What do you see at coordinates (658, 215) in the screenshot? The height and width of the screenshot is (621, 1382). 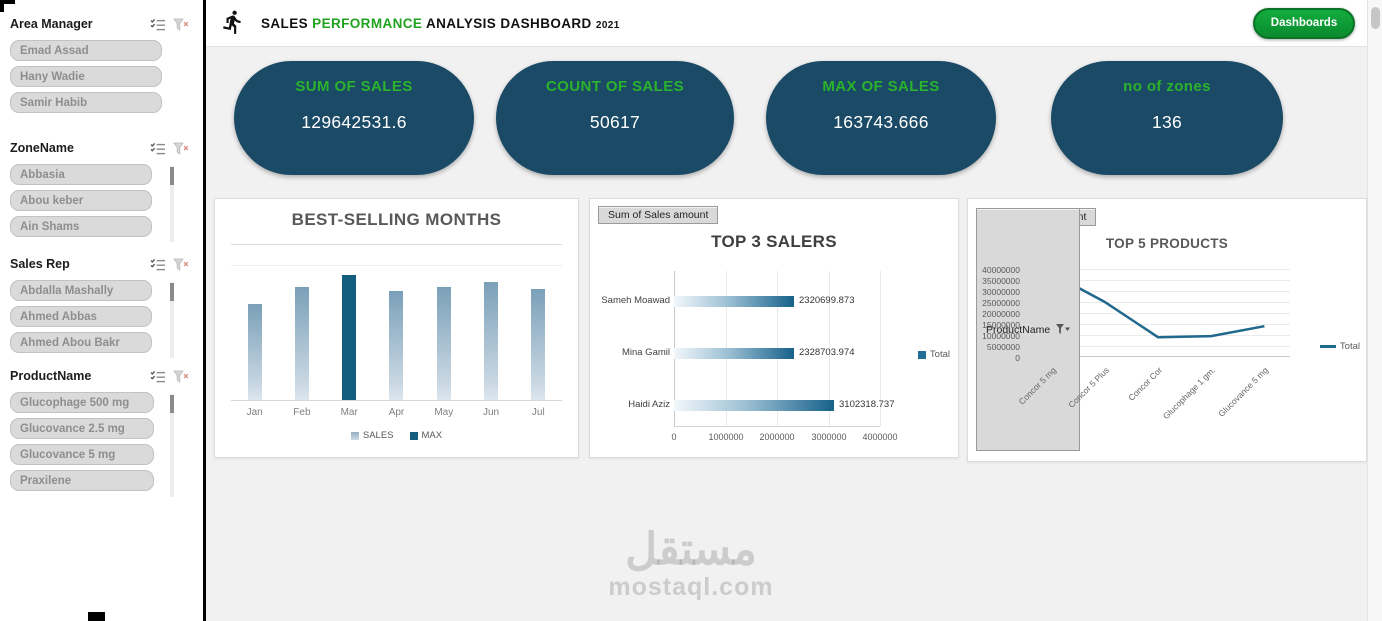 I see `pivot-field-button: Sum of Sales amount` at bounding box center [658, 215].